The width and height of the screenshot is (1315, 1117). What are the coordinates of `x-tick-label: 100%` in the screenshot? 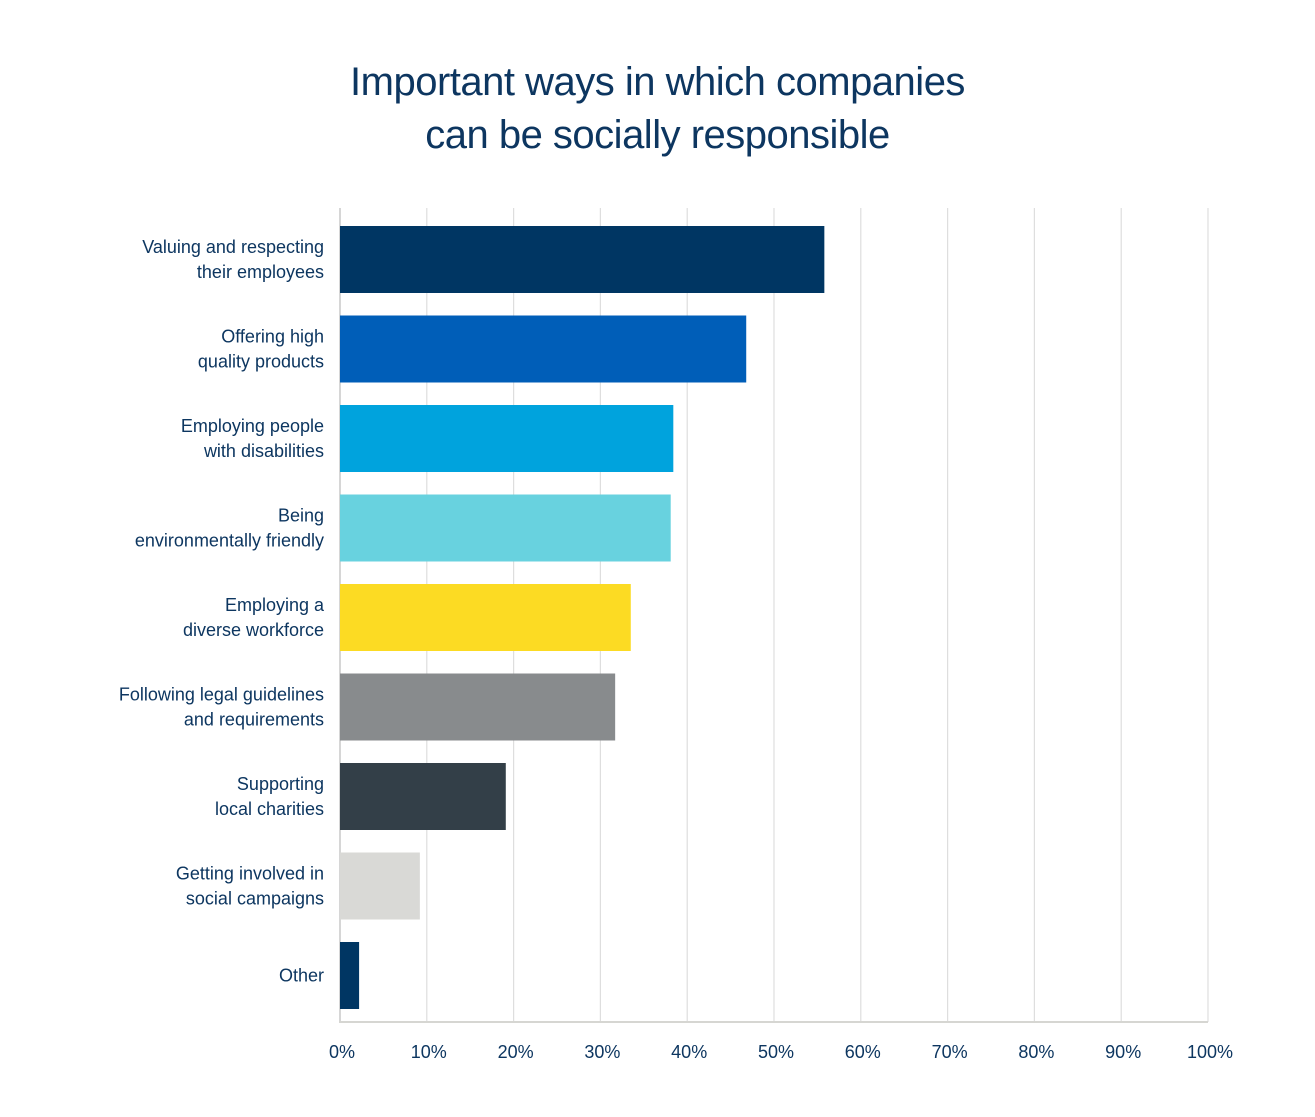 It's located at (1210, 1052).